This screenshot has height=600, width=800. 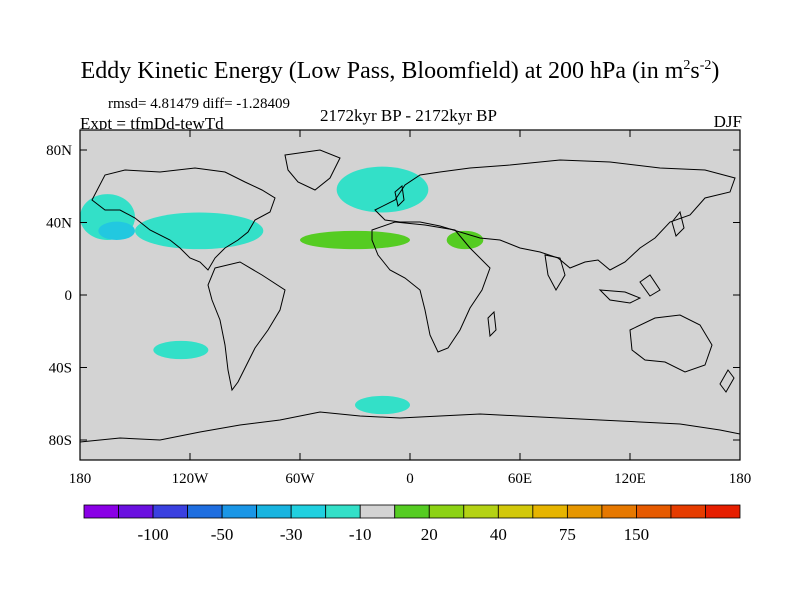 I want to click on colorbar-label: 150, so click(x=637, y=534).